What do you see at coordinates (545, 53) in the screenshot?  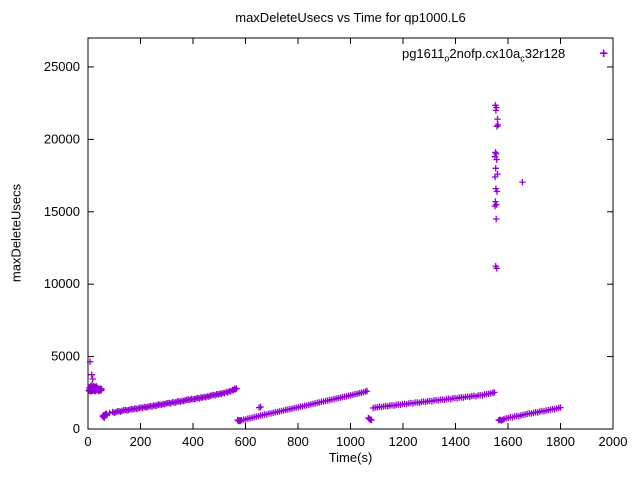 I see `legend-text-part: 32r128` at bounding box center [545, 53].